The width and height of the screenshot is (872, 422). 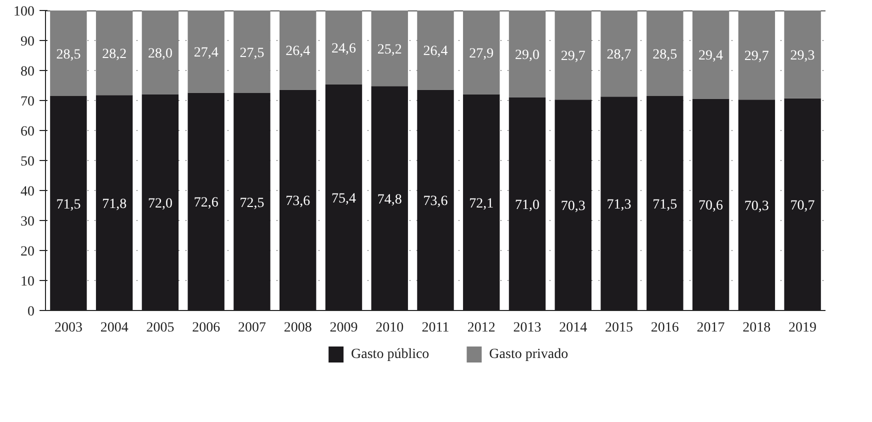 What do you see at coordinates (27, 222) in the screenshot?
I see `y-tick-label: 30` at bounding box center [27, 222].